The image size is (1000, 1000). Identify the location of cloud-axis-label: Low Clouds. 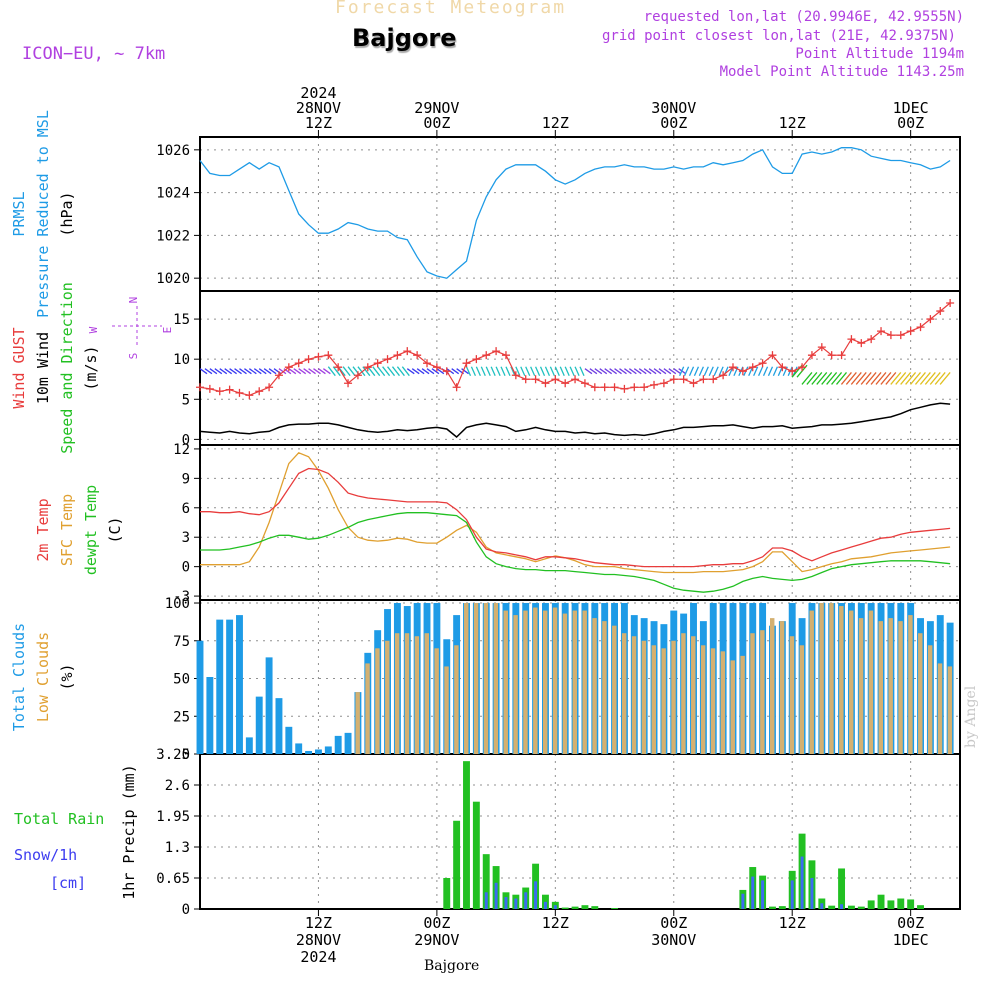
(43, 677).